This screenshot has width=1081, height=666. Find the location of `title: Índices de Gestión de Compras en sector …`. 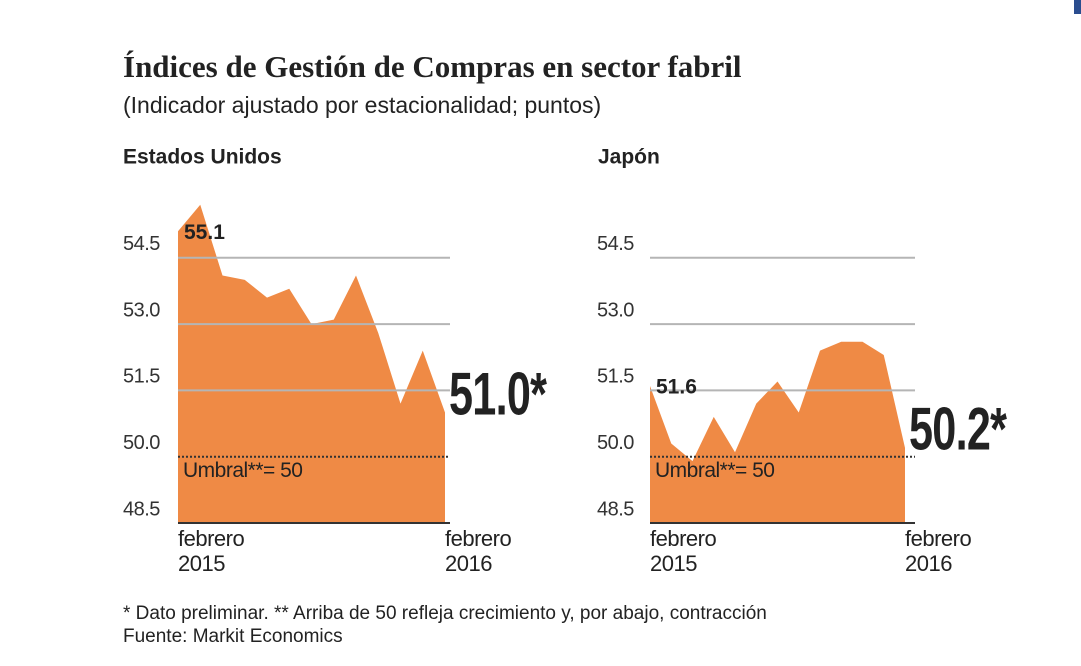

title: Índices de Gestión de Compras en sector … is located at coordinates (432, 66).